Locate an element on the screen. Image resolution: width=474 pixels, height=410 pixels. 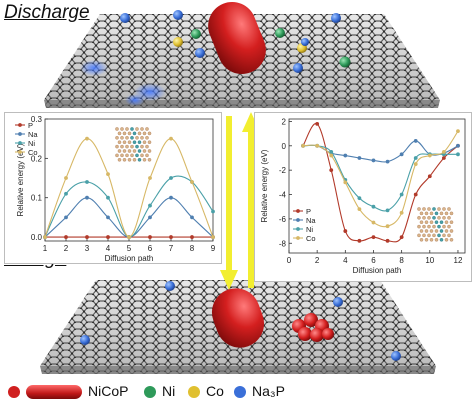
x-axis-label: Diffusion path is located at coordinates (377, 270).